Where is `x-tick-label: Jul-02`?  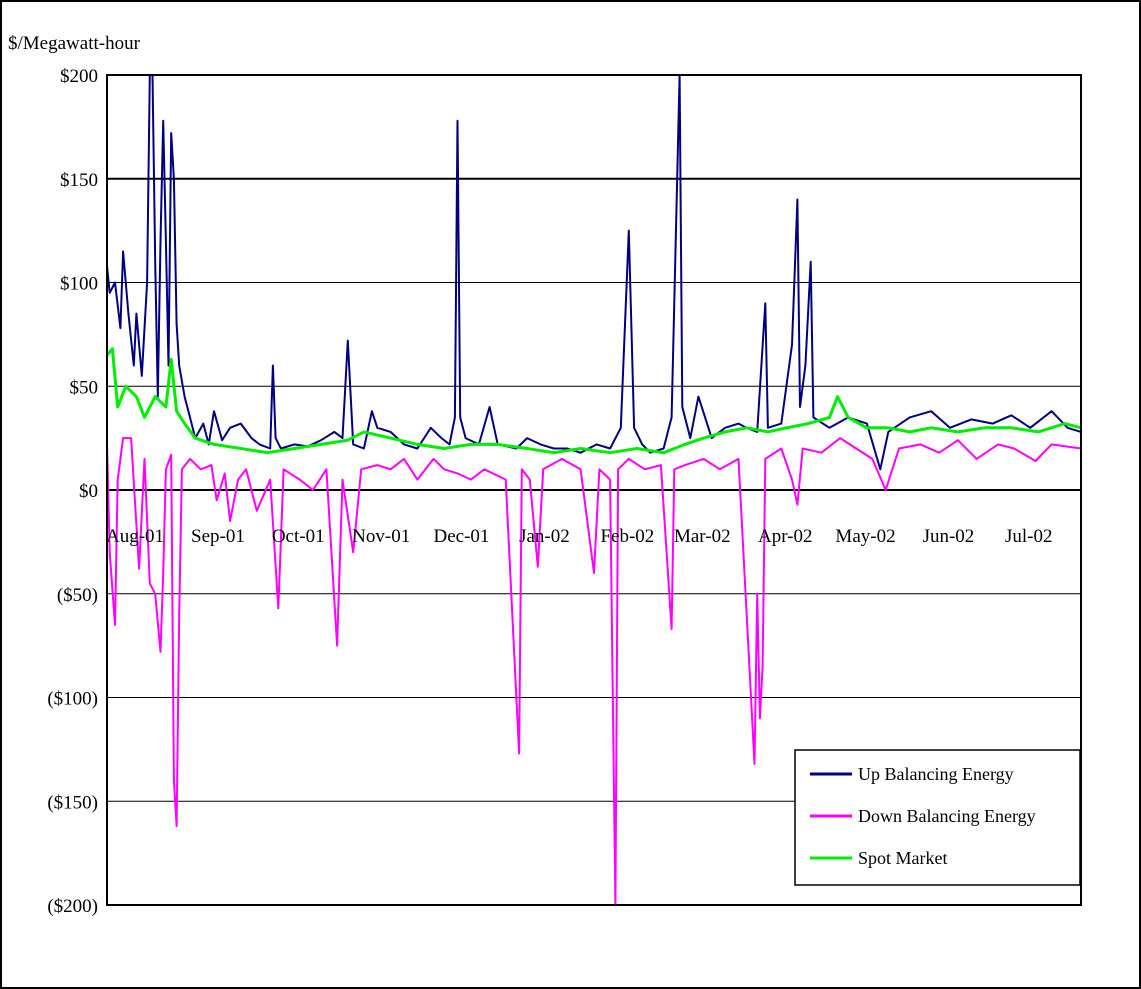
x-tick-label: Jul-02 is located at coordinates (1029, 536).